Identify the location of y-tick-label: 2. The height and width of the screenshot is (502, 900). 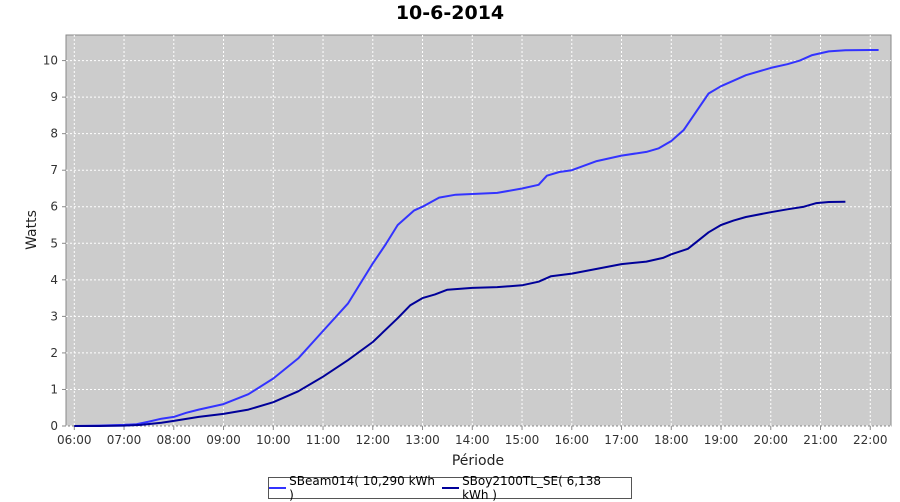
(54, 353).